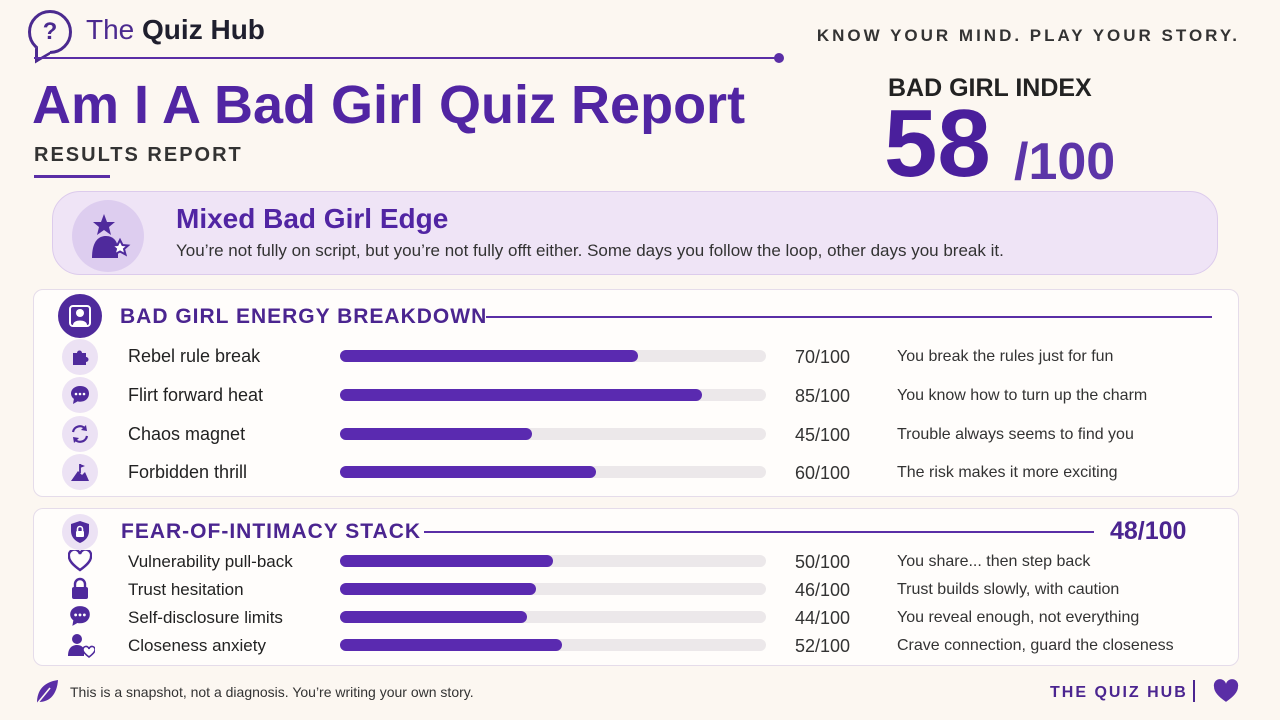 This screenshot has height=720, width=1280. Describe the element at coordinates (823, 562) in the screenshot. I see `intimacy-item-score: 50/100` at that location.